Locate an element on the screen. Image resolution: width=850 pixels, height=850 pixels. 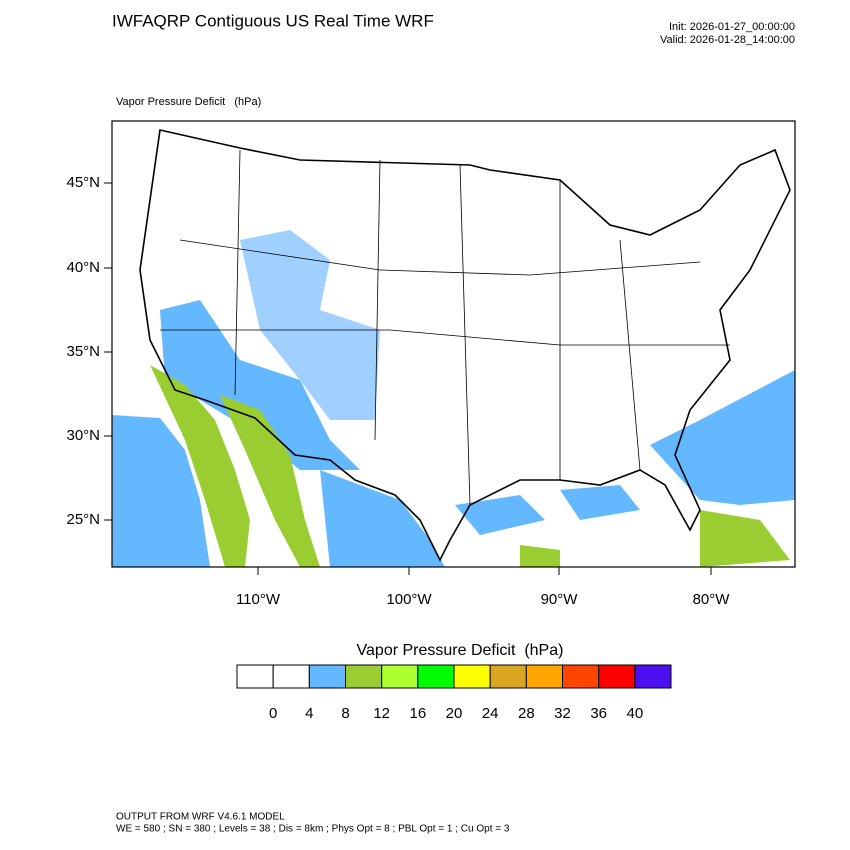
lat-label: 25°N is located at coordinates (83, 519).